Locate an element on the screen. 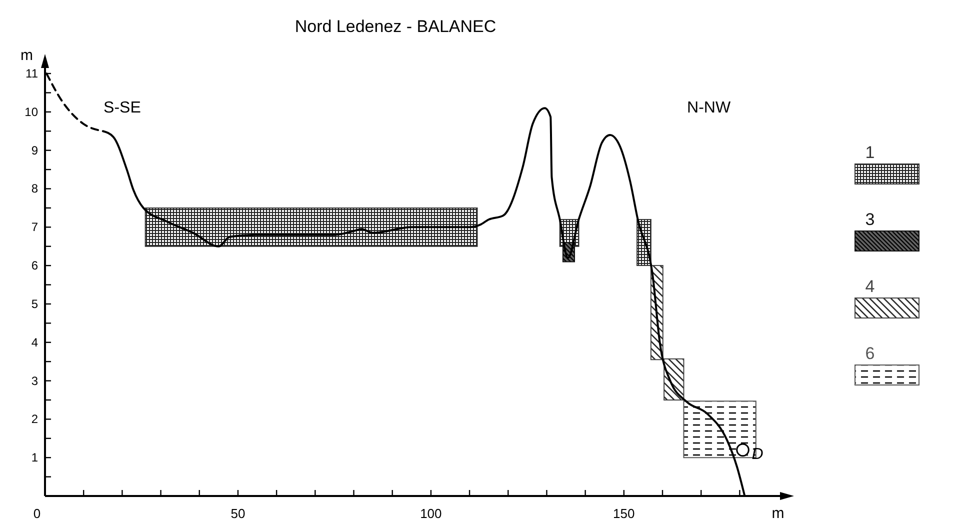  y-tick-label: 5 is located at coordinates (34, 303).